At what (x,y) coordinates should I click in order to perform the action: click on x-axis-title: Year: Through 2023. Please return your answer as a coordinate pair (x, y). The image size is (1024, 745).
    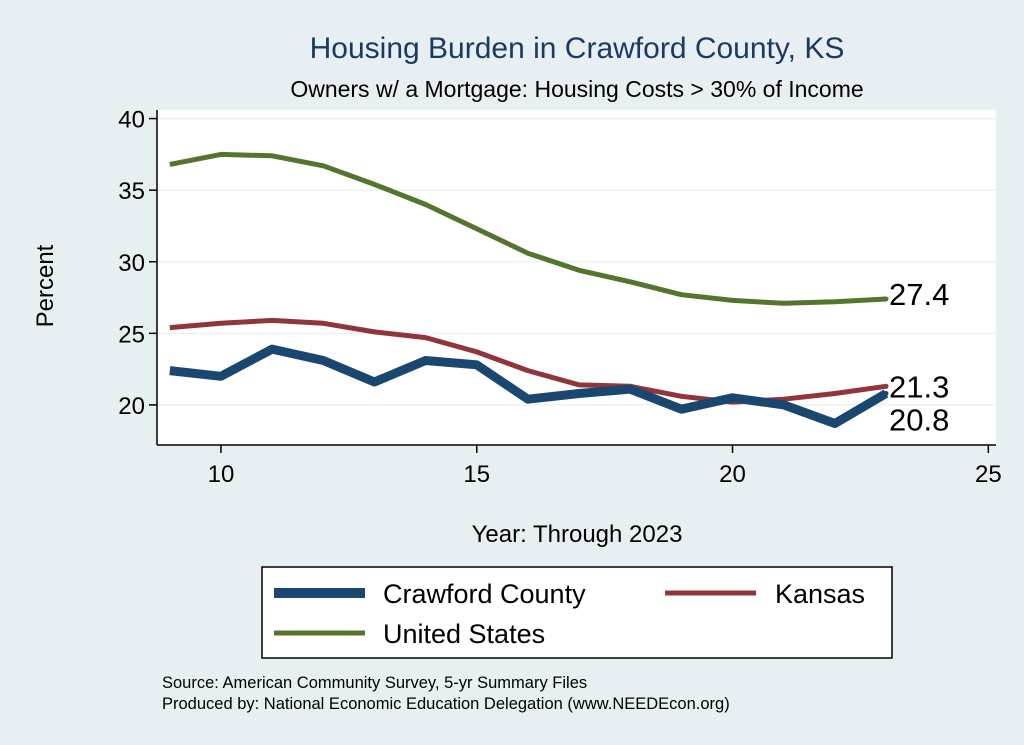
    Looking at the image, I should click on (577, 534).